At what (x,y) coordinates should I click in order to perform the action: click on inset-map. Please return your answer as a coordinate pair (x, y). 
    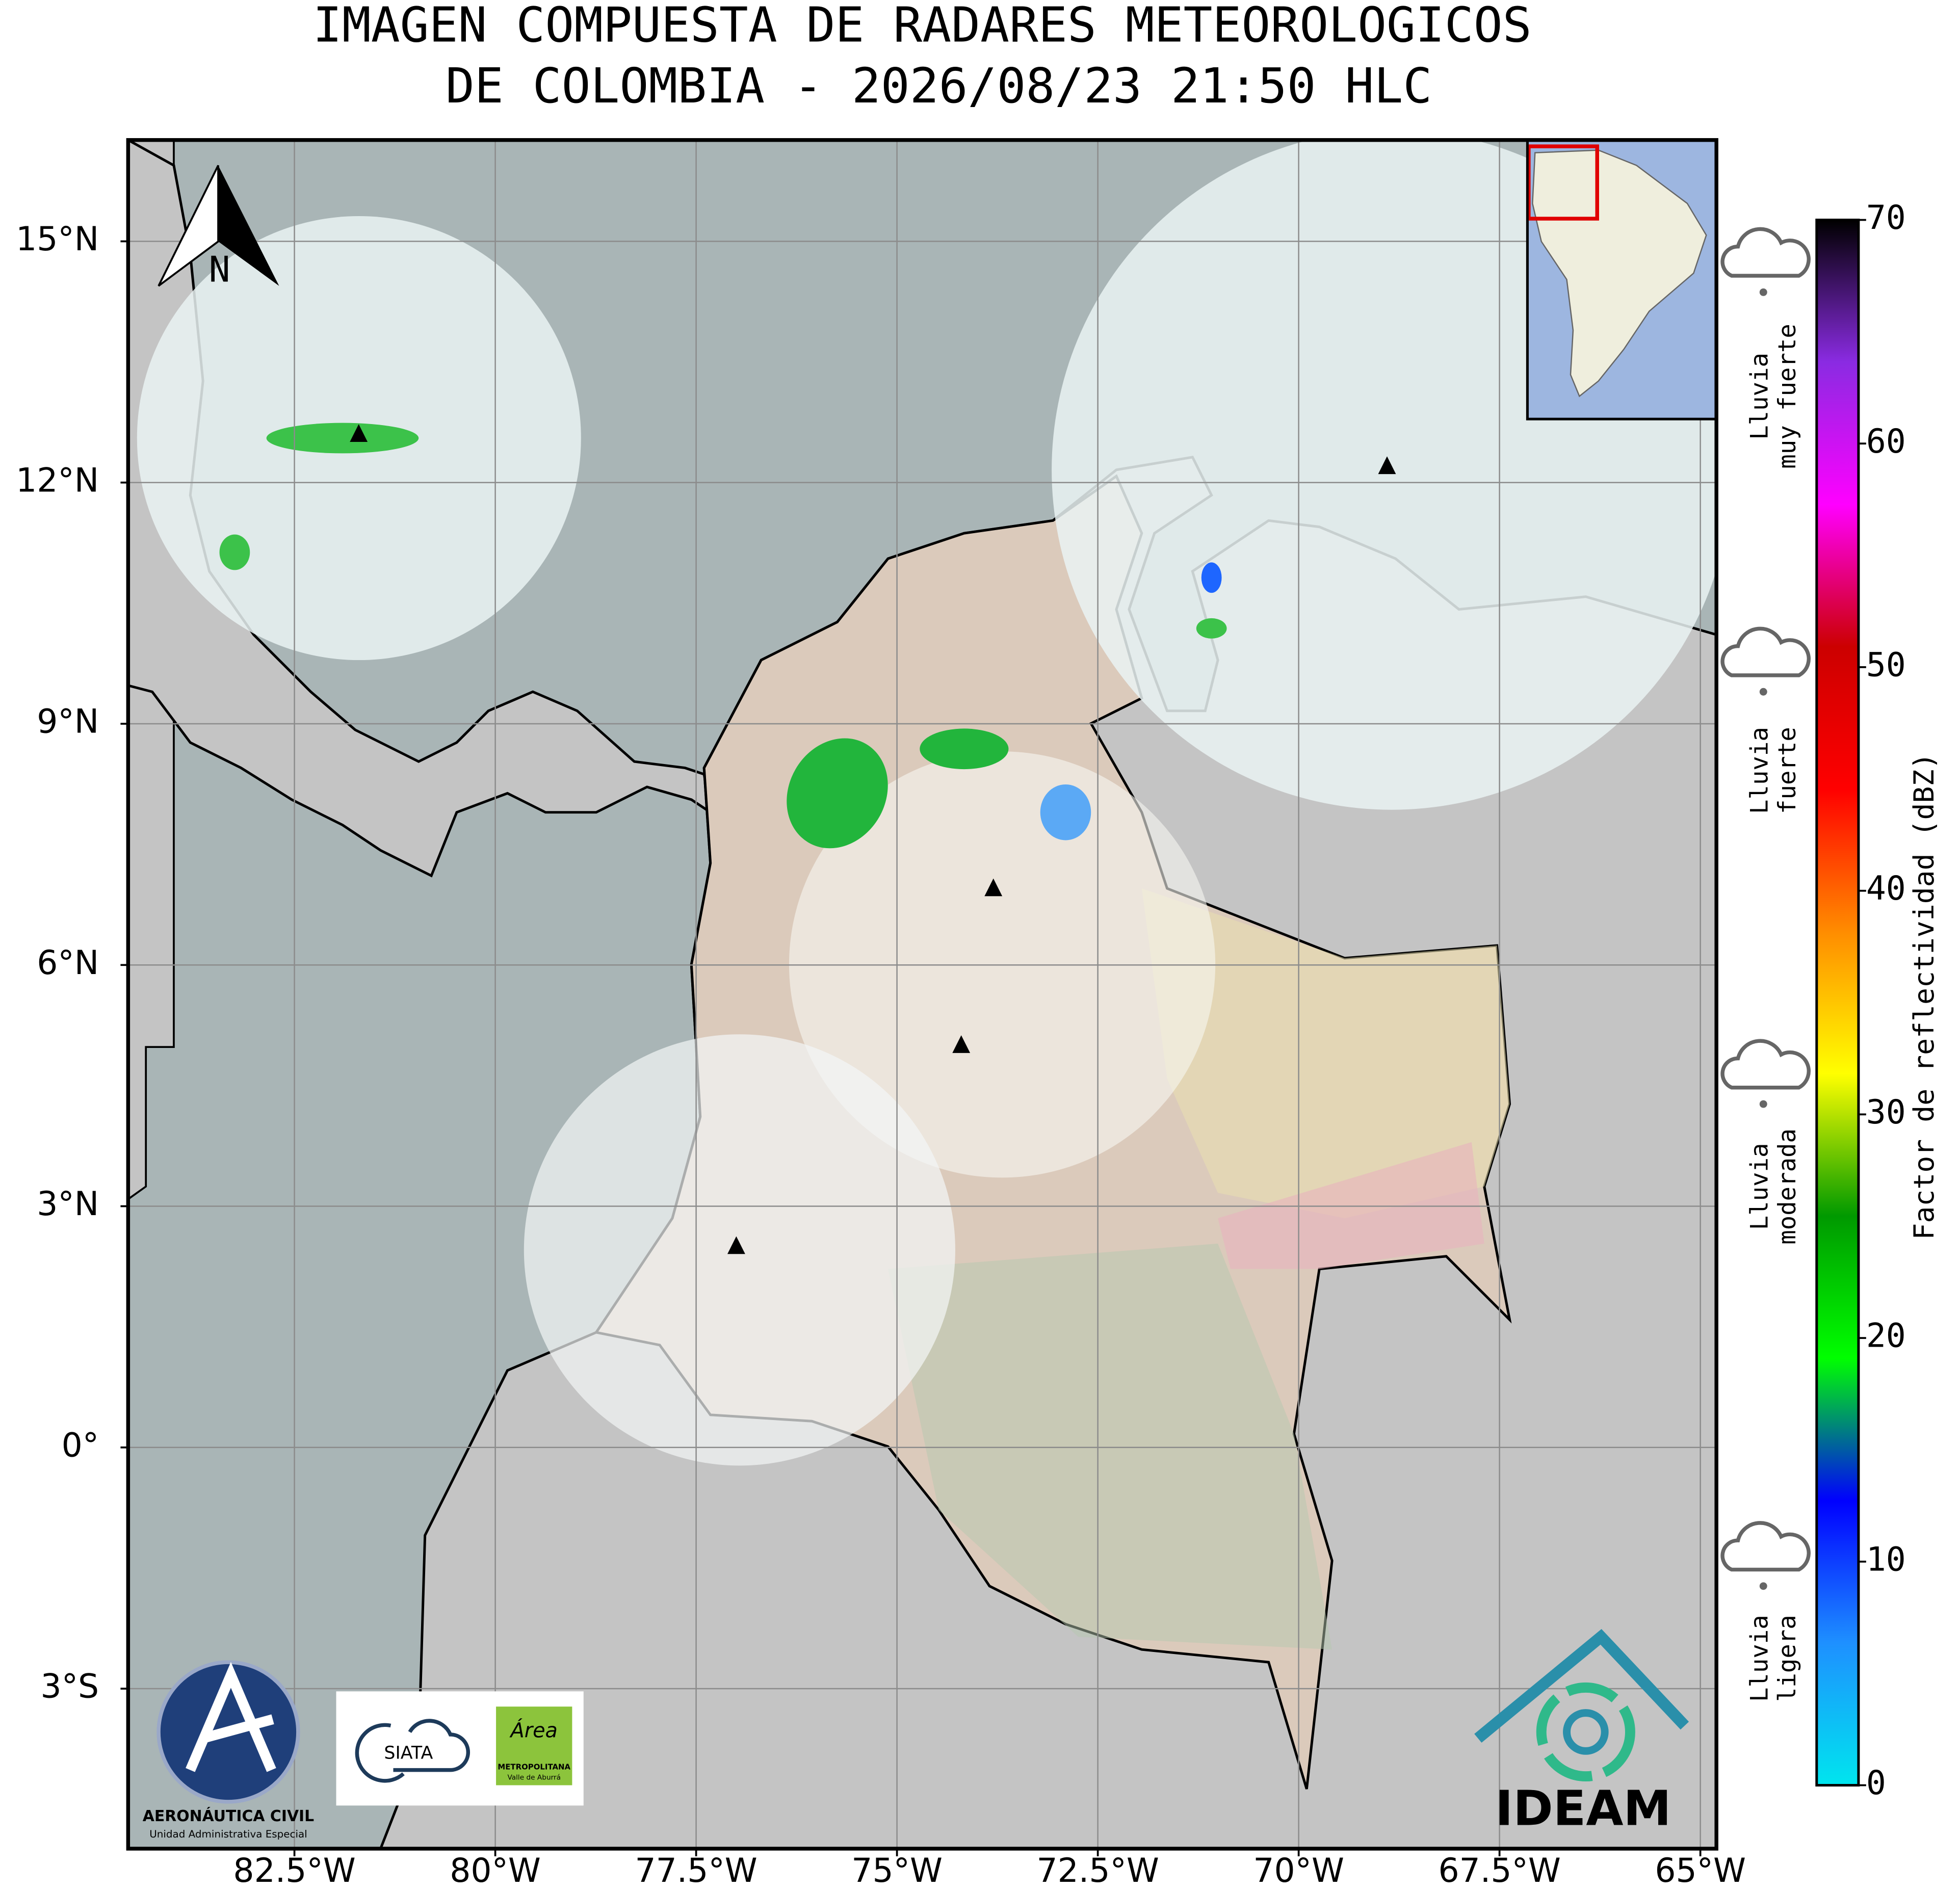
    Looking at the image, I should click on (1622, 279).